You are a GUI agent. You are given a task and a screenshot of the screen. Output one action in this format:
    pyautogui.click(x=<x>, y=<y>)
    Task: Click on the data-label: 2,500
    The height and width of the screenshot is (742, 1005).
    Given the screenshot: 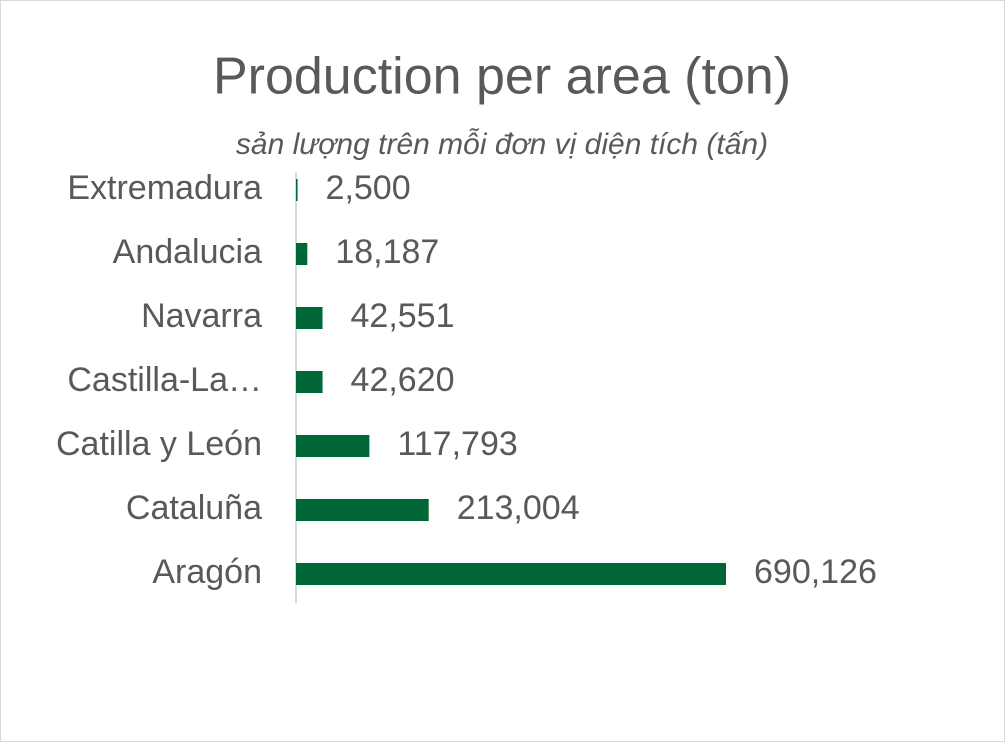 What is the action you would take?
    pyautogui.click(x=368, y=188)
    